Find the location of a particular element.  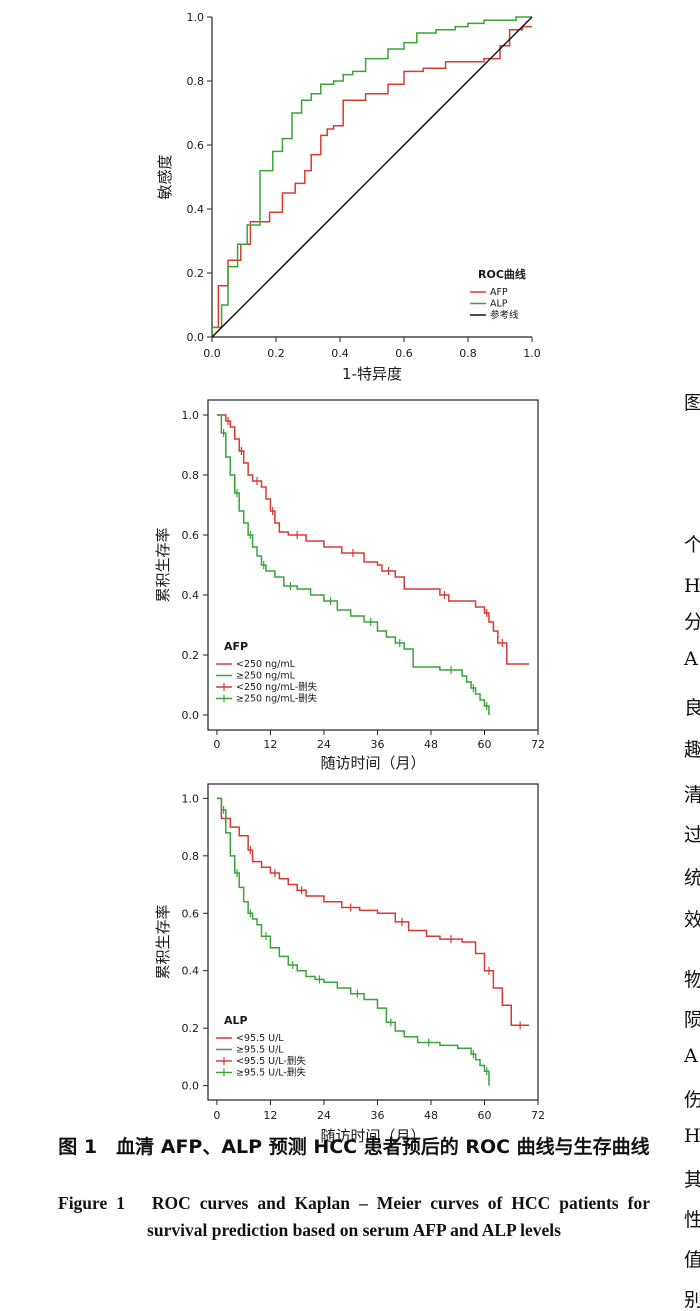

right-column-fragment: 图 is located at coordinates (692, 403).